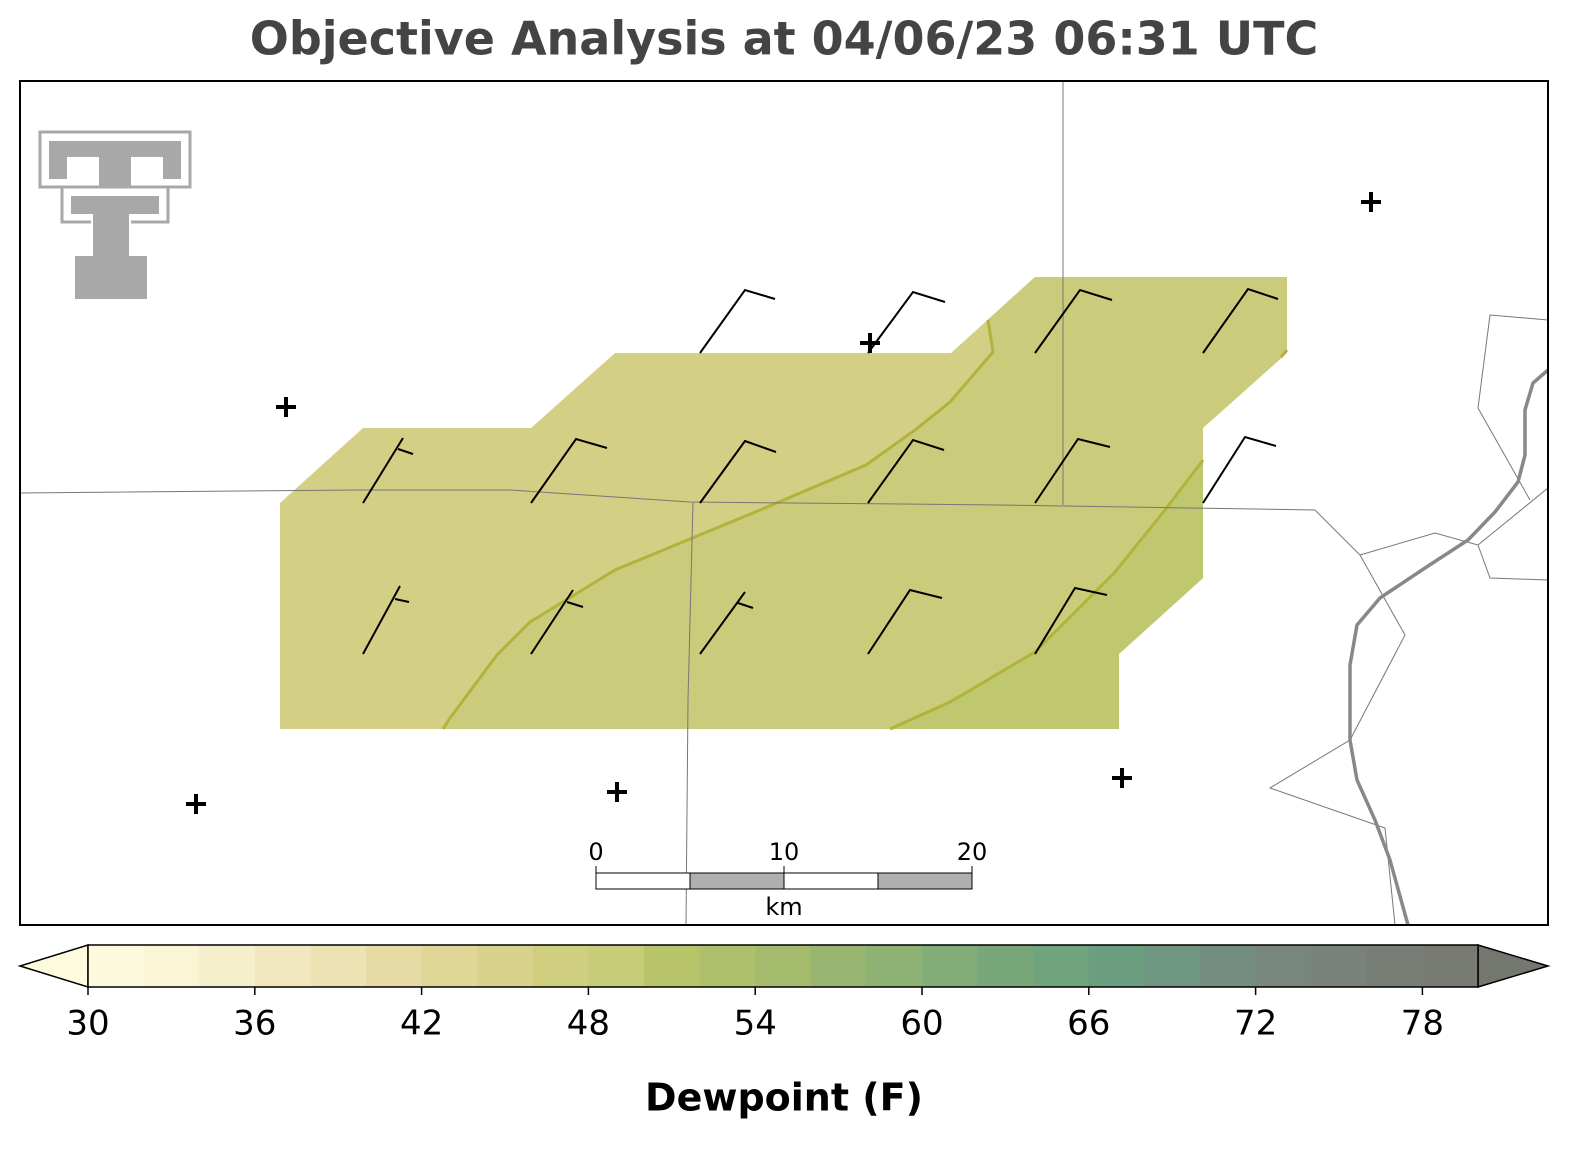 This screenshot has width=1590, height=1161. Describe the element at coordinates (588, 1024) in the screenshot. I see `colorbar-tick-label: 48` at that location.